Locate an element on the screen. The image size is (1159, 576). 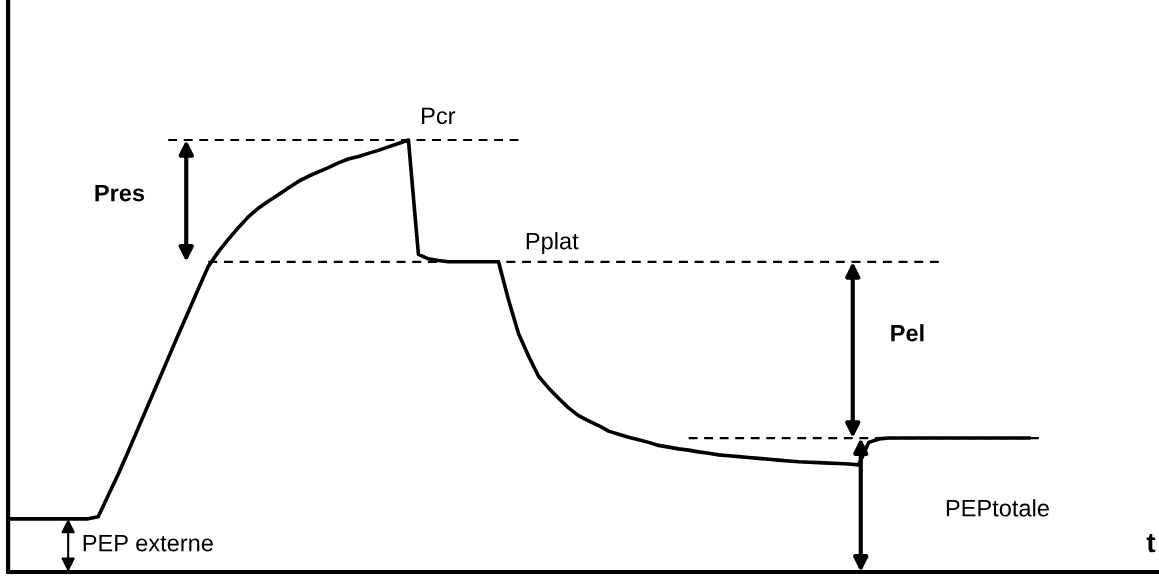
annotation: Pres is located at coordinates (120, 193).